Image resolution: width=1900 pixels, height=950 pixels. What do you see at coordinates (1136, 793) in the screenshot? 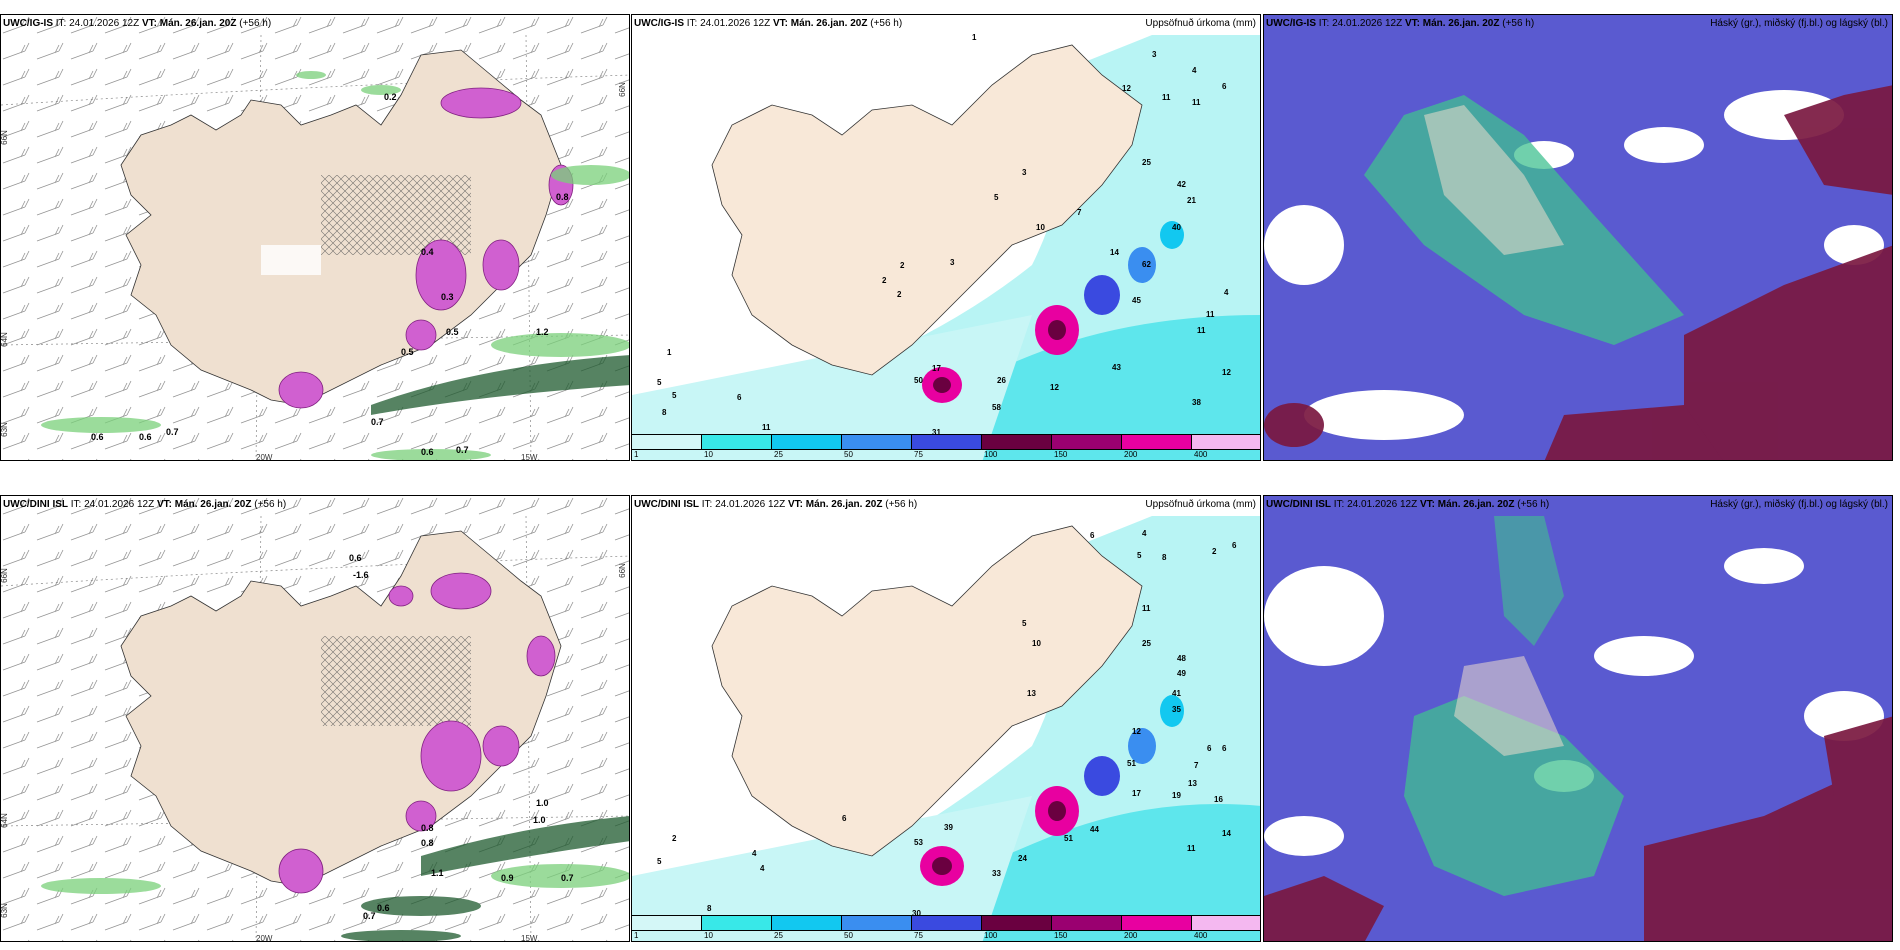
I see `svg-text: 17` at bounding box center [1136, 793].